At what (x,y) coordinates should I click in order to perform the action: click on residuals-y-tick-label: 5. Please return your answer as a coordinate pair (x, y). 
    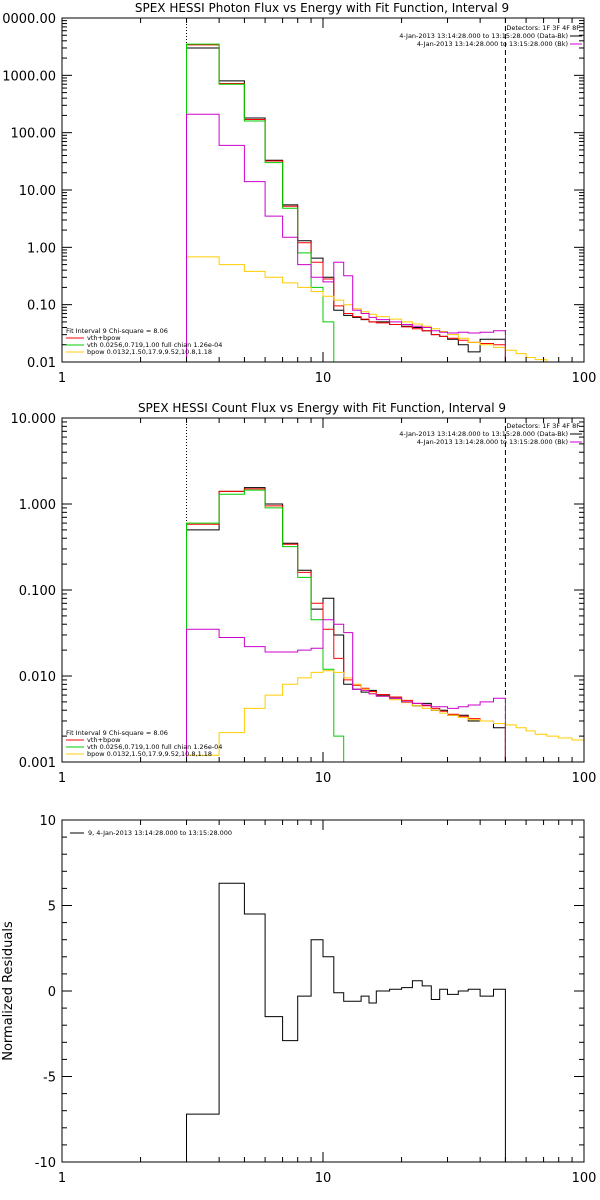
    Looking at the image, I should click on (52, 907).